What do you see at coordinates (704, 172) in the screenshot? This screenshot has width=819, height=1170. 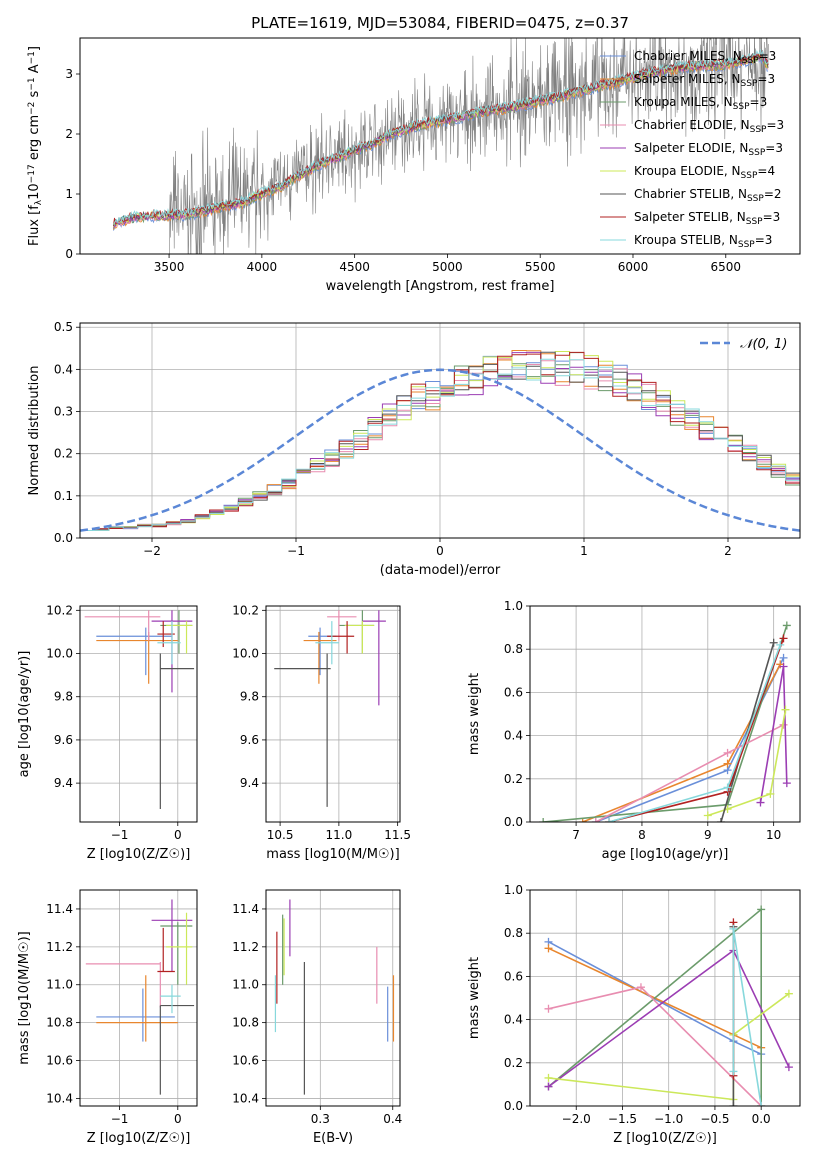 I see `legend-label: Kroupa ELODIE, NSSP=4` at bounding box center [704, 172].